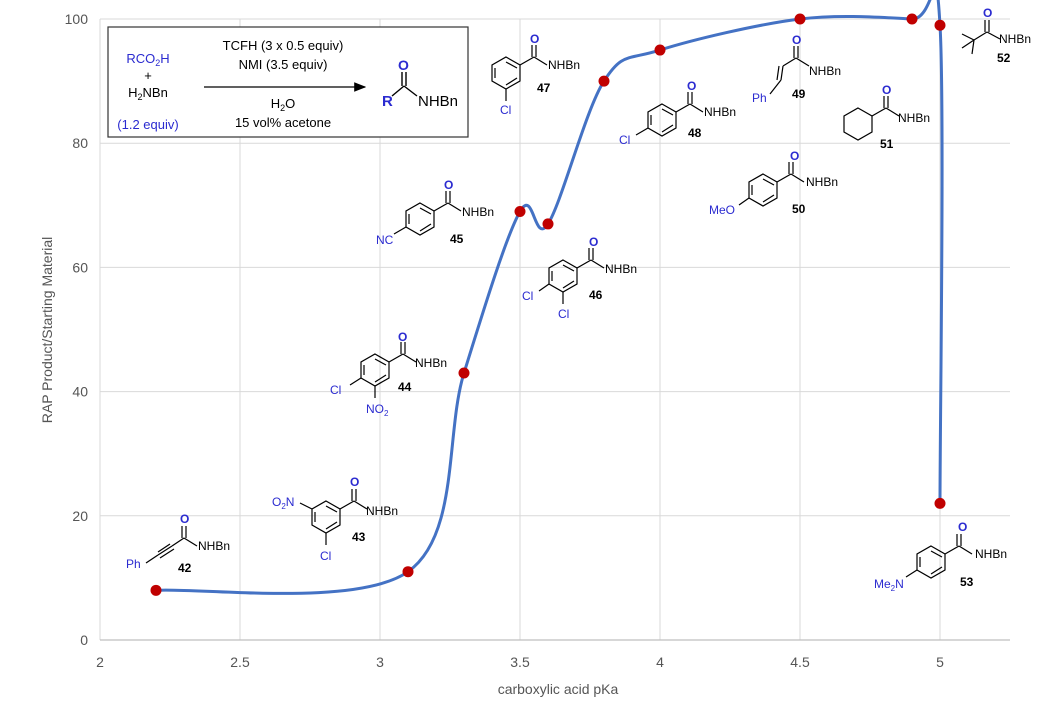 This screenshot has width=1058, height=707. I want to click on svg-text: 47, so click(544, 88).